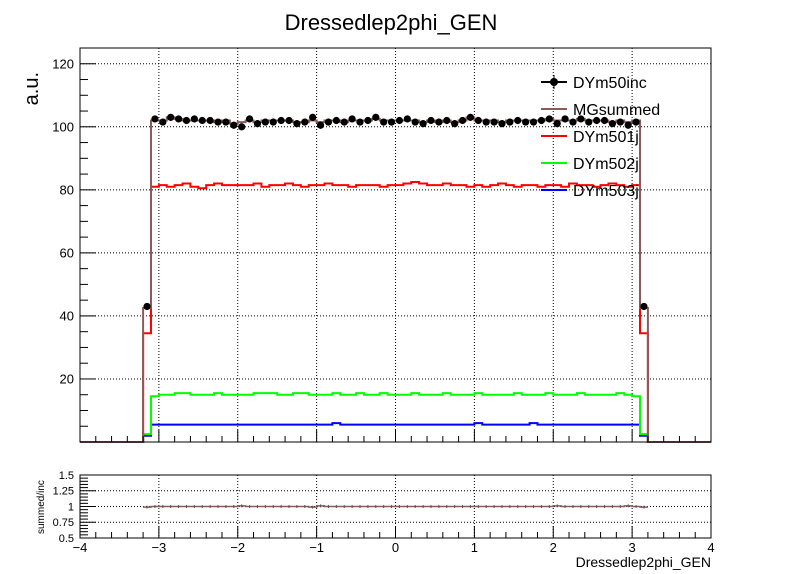 The height and width of the screenshot is (574, 798). I want to click on ratio-step-line, so click(395, 506).